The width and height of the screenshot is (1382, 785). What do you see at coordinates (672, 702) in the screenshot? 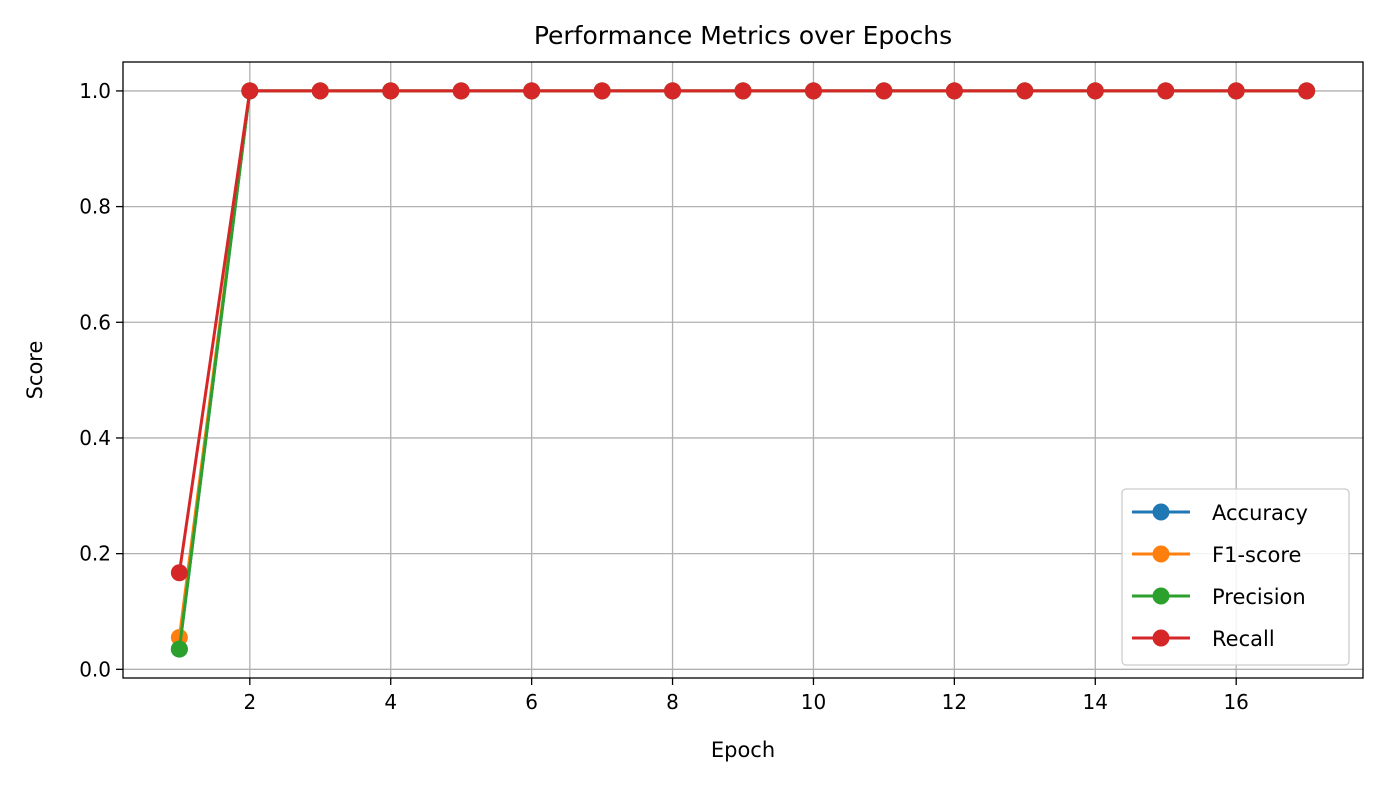
I see `x-tick-label: 8` at bounding box center [672, 702].